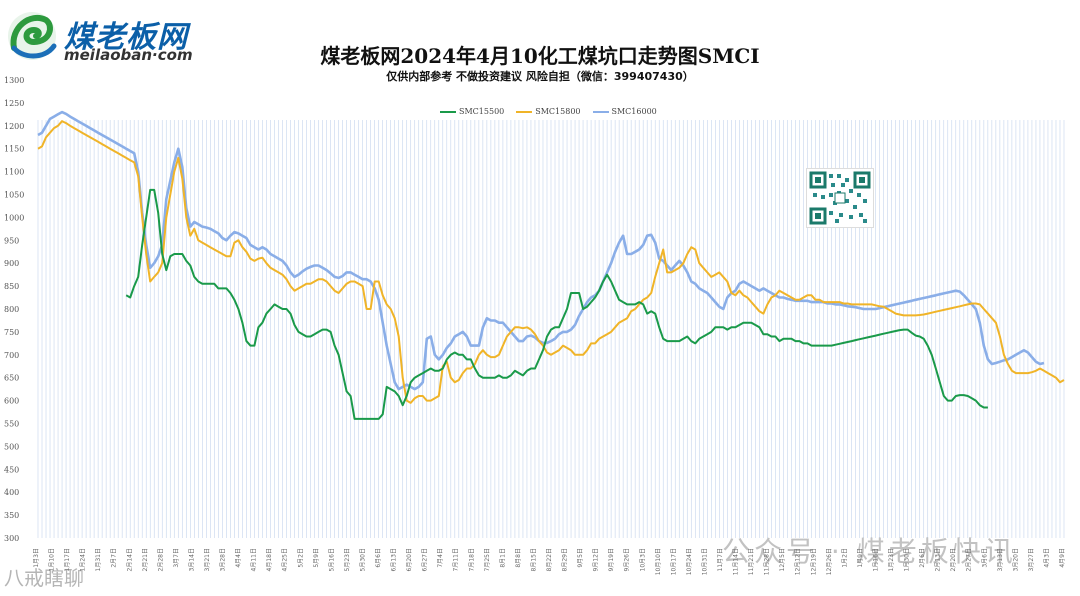  I want to click on x-tick-label: 2月13日, so click(938, 559).